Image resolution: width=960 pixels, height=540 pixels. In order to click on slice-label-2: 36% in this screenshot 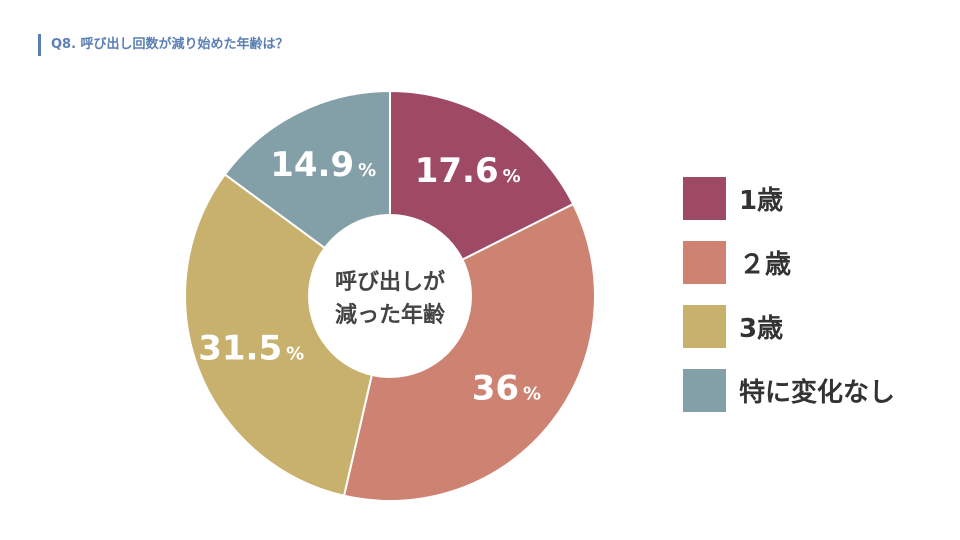, I will do `click(506, 388)`.